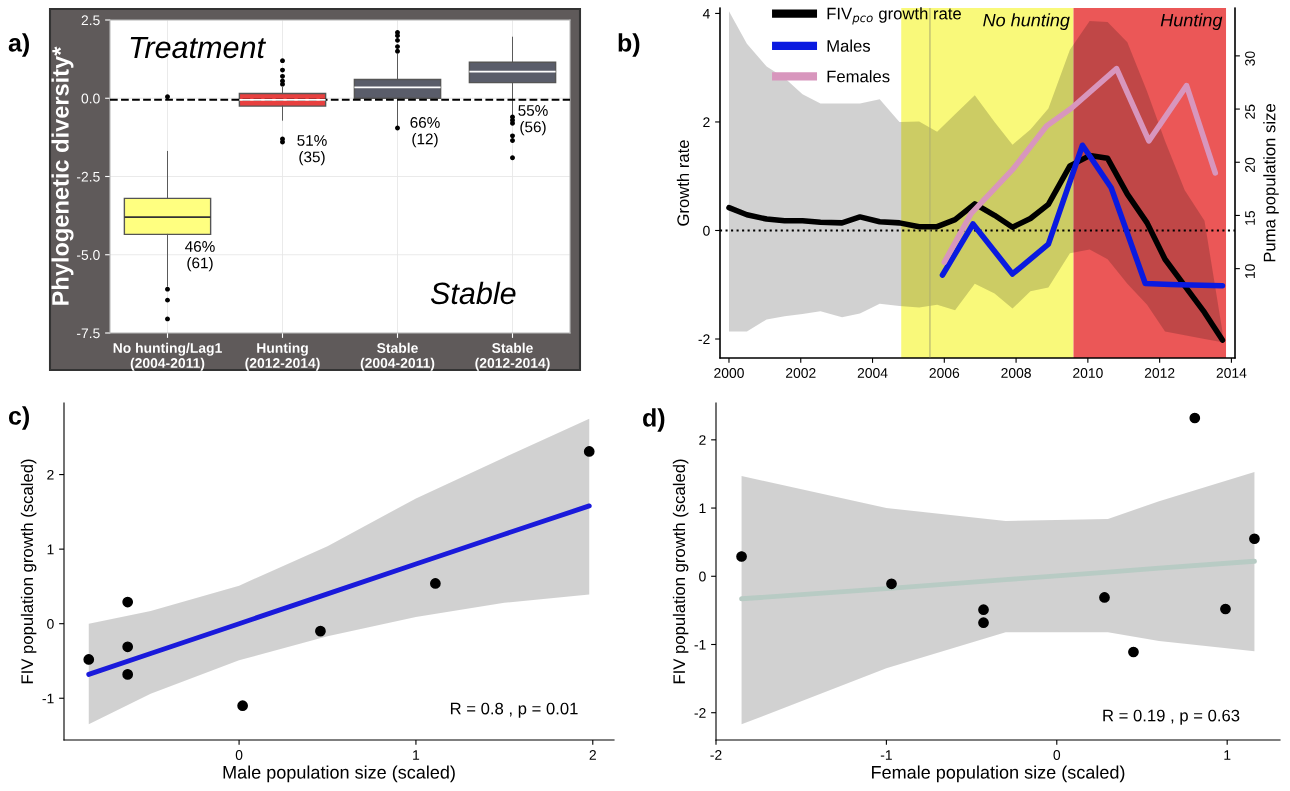 The width and height of the screenshot is (1290, 791). What do you see at coordinates (88, 255) in the screenshot?
I see `y-tick-label: -5.0` at bounding box center [88, 255].